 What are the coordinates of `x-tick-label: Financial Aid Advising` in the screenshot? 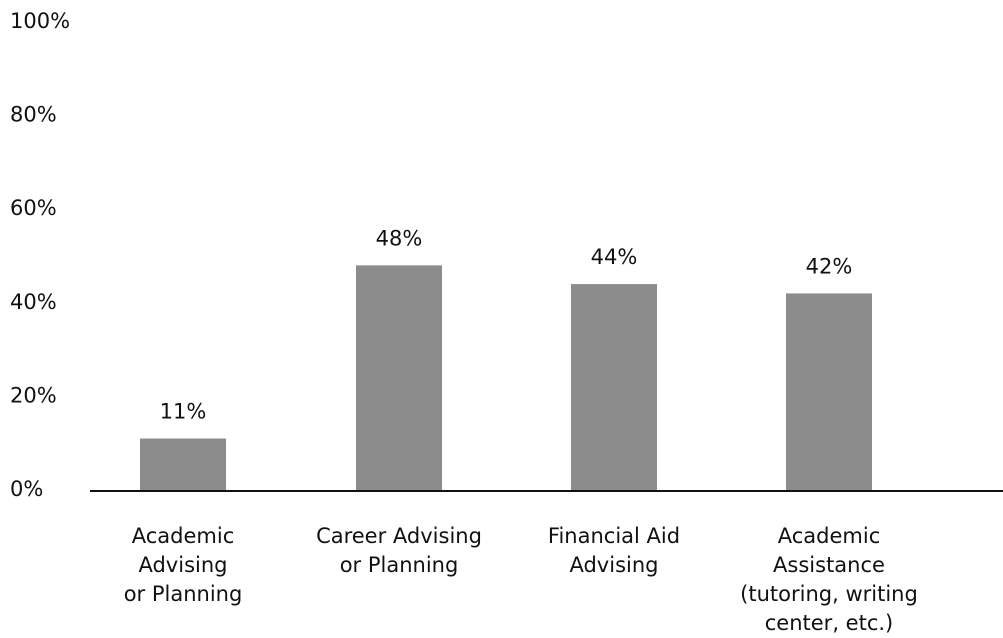 It's located at (614, 550).